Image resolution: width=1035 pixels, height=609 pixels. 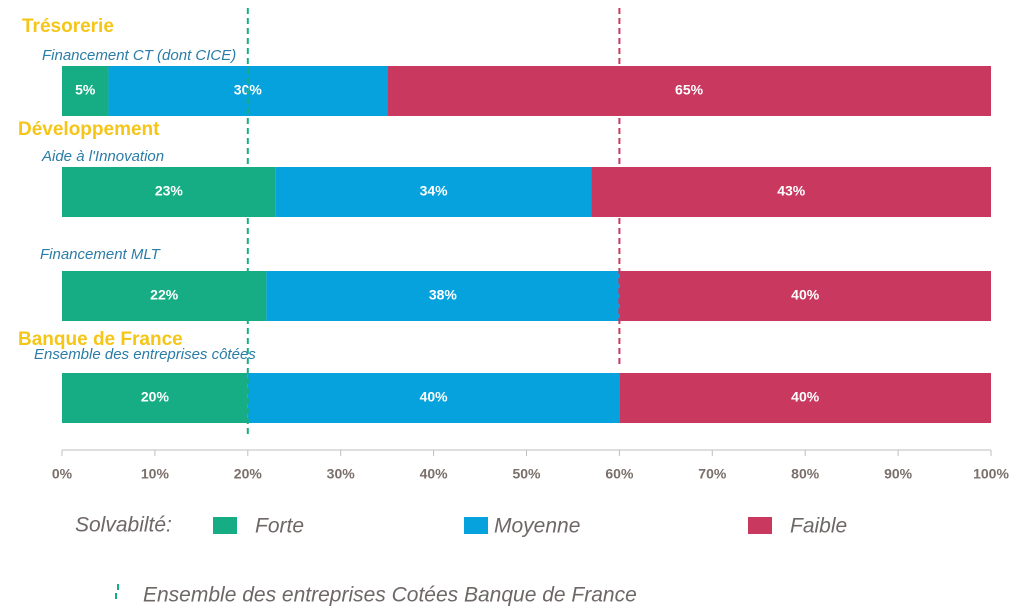 I want to click on legend-title: Solvabilté:, so click(x=123, y=525).